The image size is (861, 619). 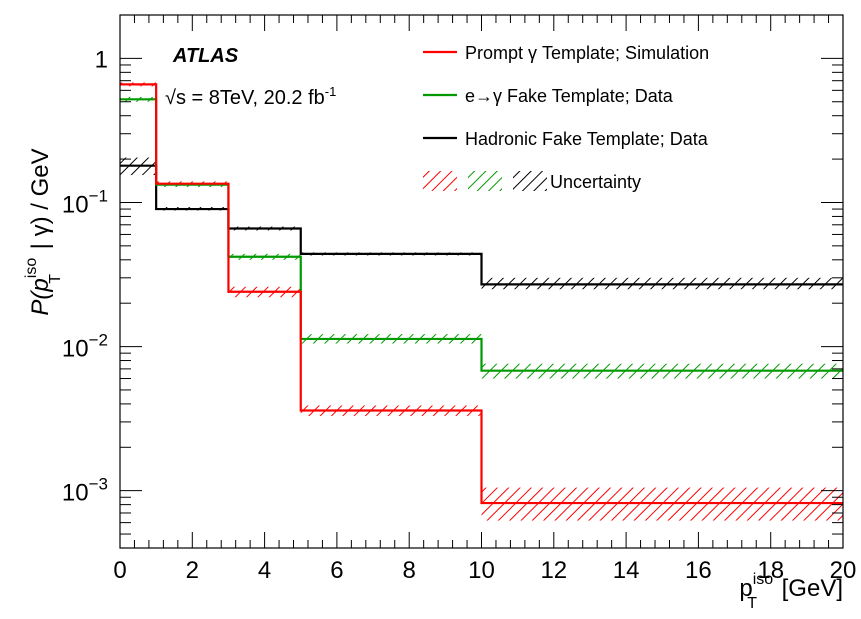 I want to click on x-tick-label: 12, so click(x=553, y=570).